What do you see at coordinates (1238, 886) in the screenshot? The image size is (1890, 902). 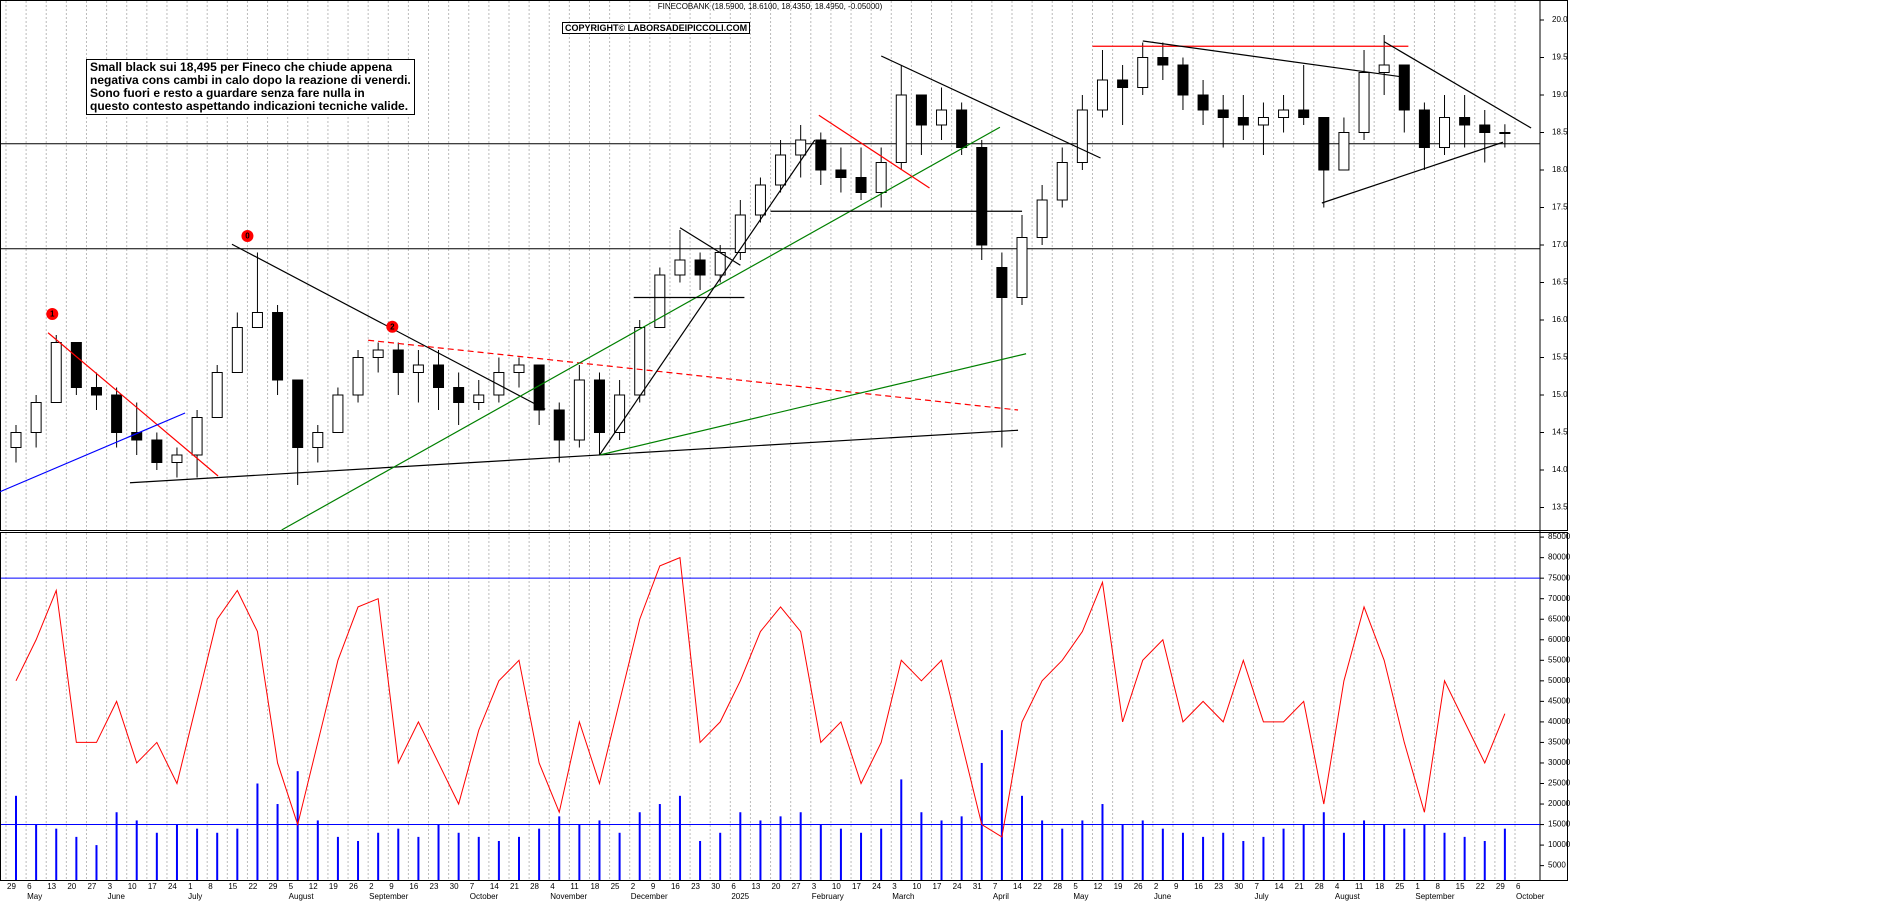 I see `x-tick-label: 30` at bounding box center [1238, 886].